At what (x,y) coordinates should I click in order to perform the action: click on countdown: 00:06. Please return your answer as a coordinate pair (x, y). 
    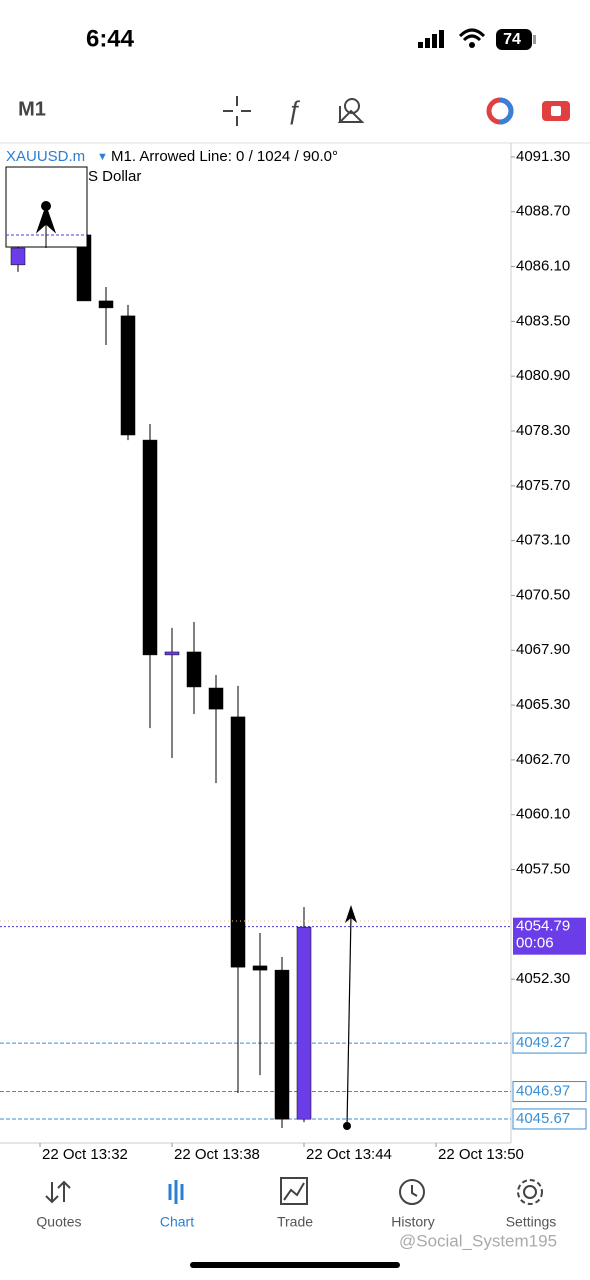
    Looking at the image, I should click on (535, 943).